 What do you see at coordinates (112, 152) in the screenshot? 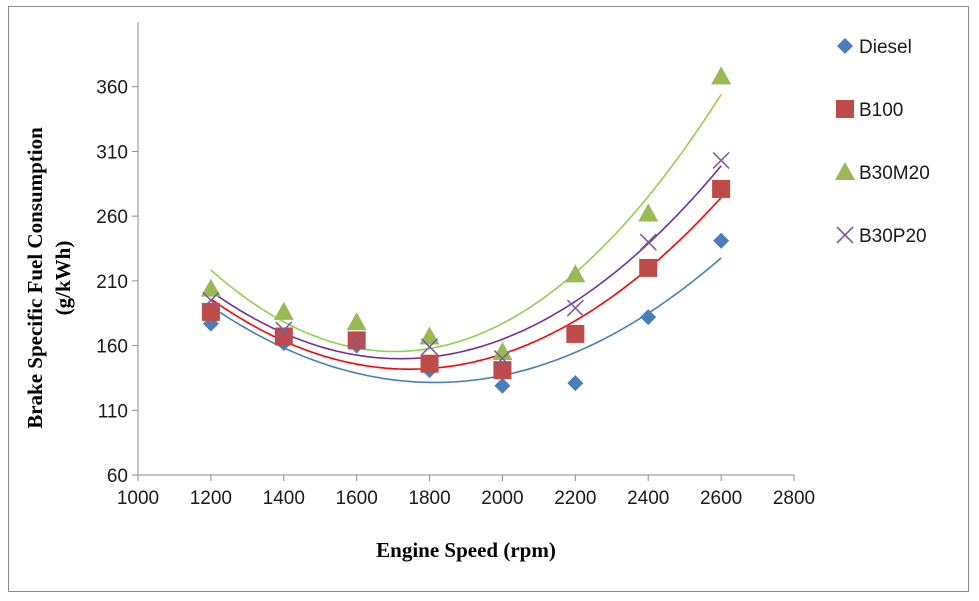
I see `y-tick-label: 310` at bounding box center [112, 152].